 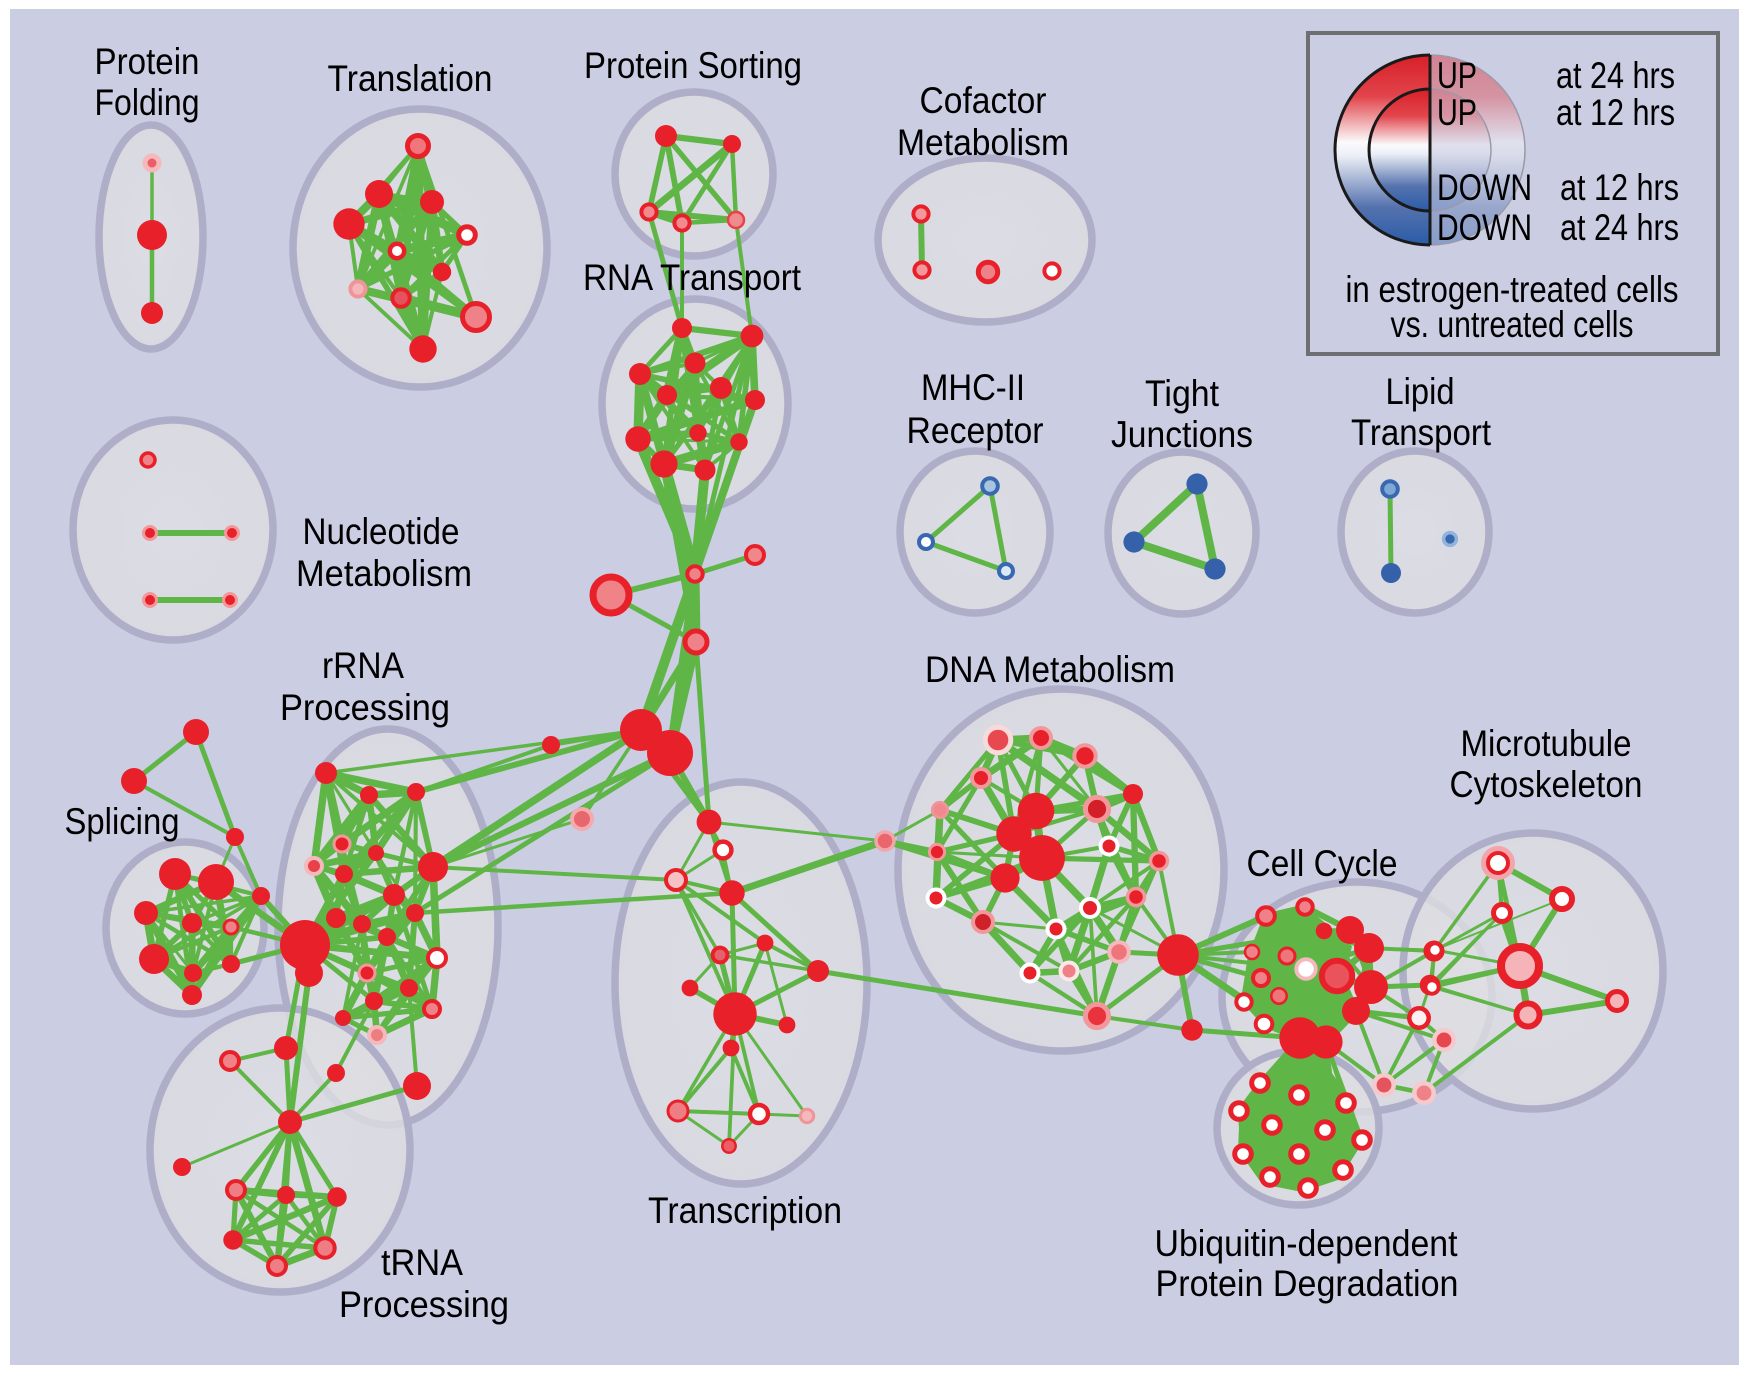 What do you see at coordinates (1512, 289) in the screenshot?
I see `svg-text: in estrogen-treated cells` at bounding box center [1512, 289].